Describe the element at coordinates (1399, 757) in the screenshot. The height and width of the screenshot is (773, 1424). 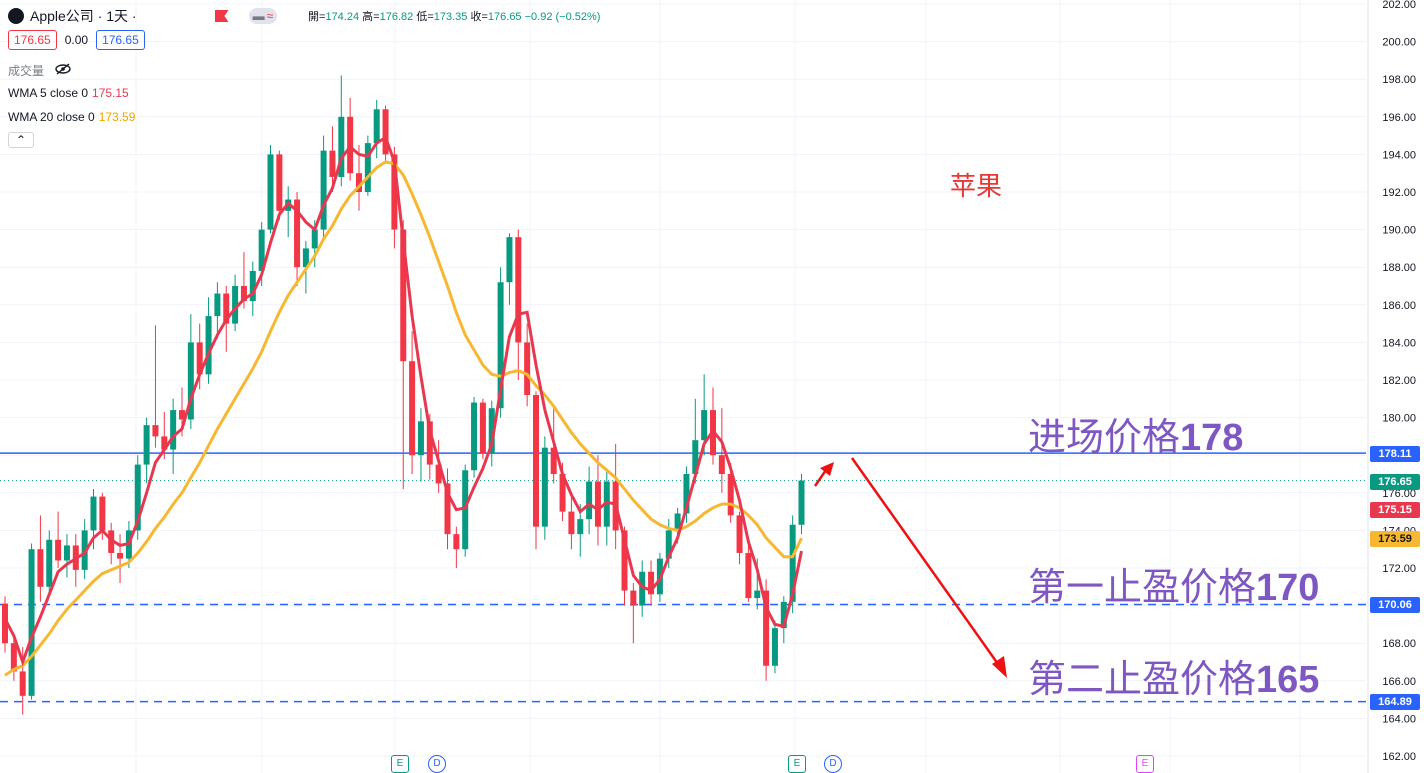
I see `y-tick-label: 162.00` at that location.